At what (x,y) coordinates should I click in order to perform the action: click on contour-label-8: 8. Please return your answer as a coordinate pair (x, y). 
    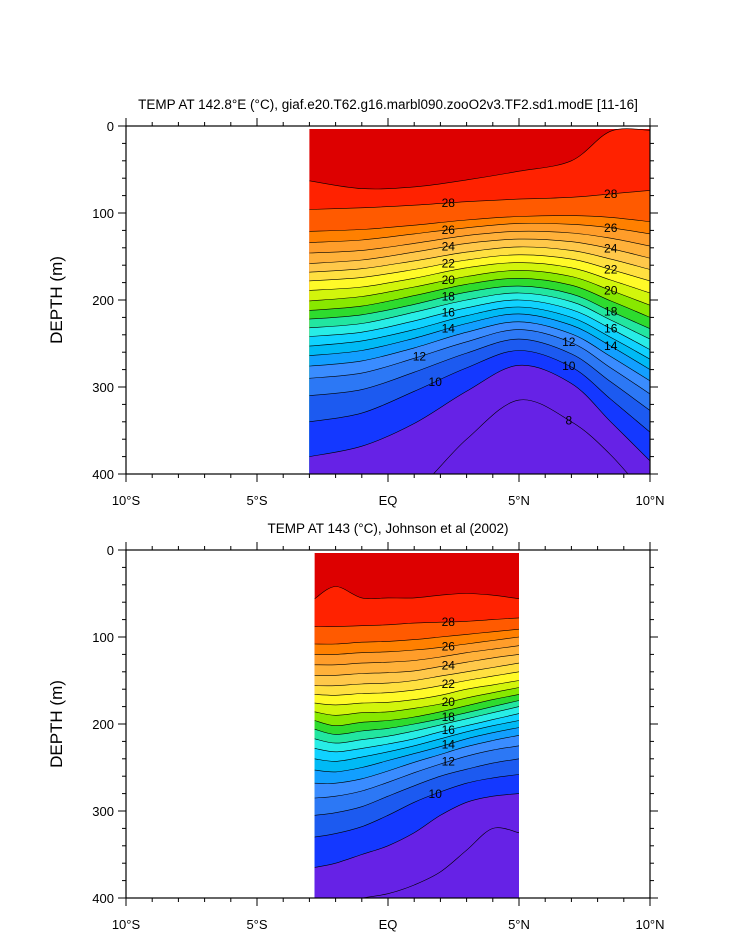
    Looking at the image, I should click on (568, 421).